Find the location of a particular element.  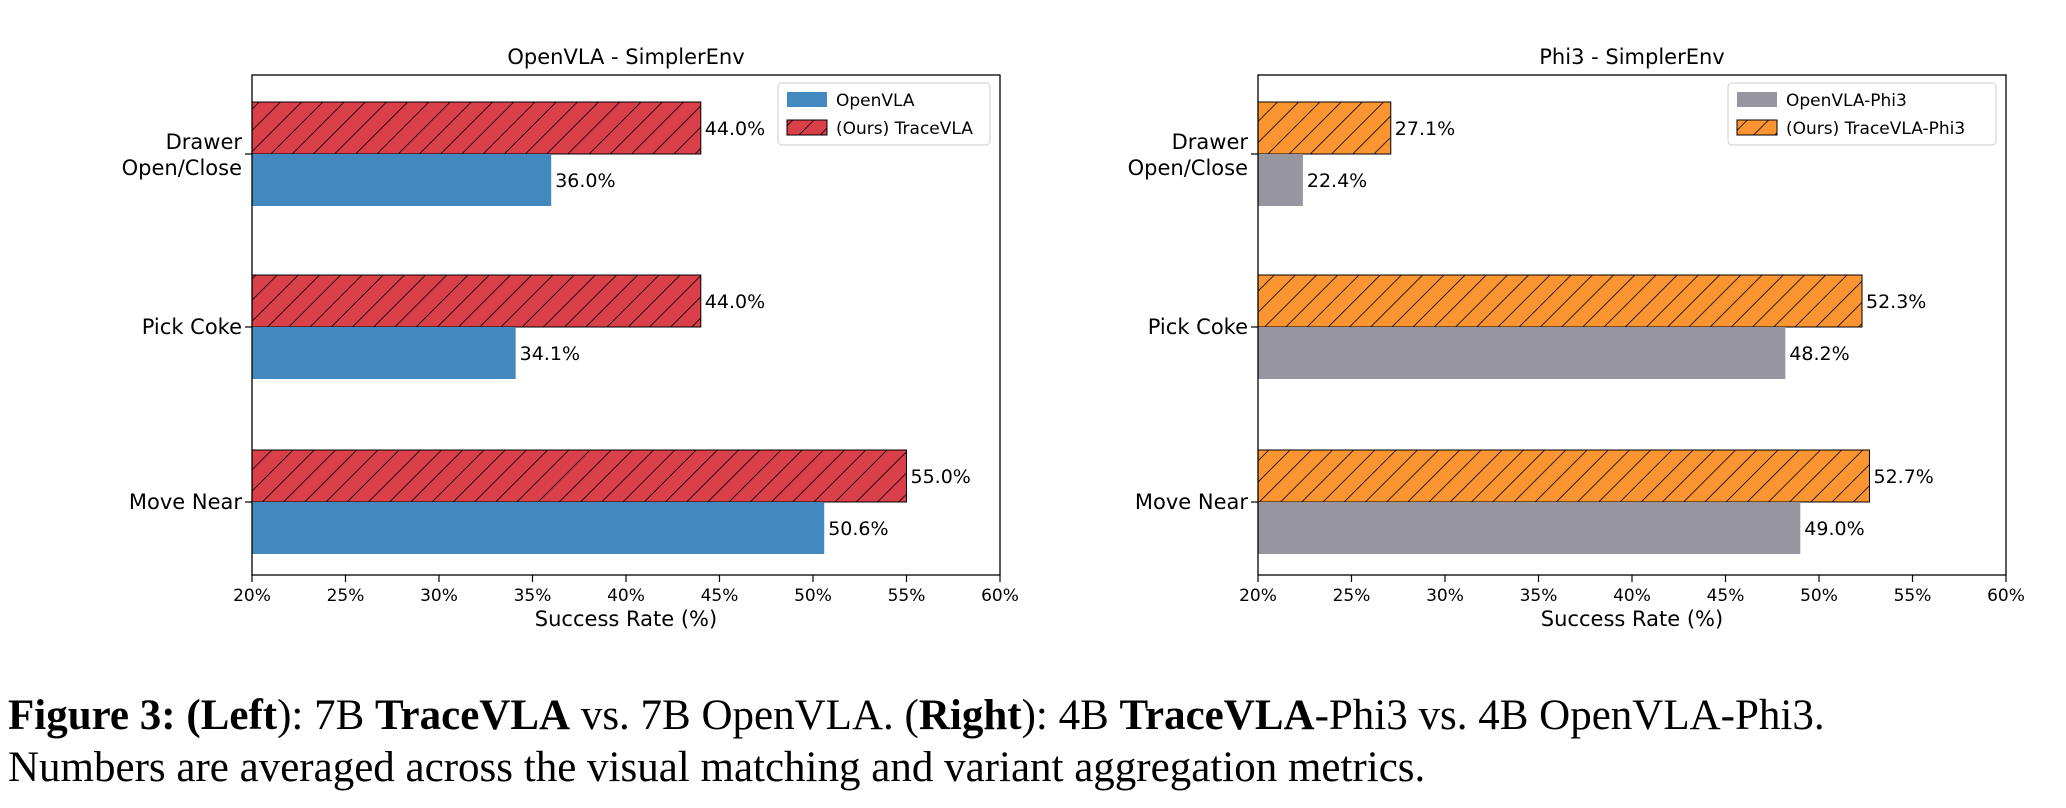

data-label: 52.7% is located at coordinates (1903, 477).